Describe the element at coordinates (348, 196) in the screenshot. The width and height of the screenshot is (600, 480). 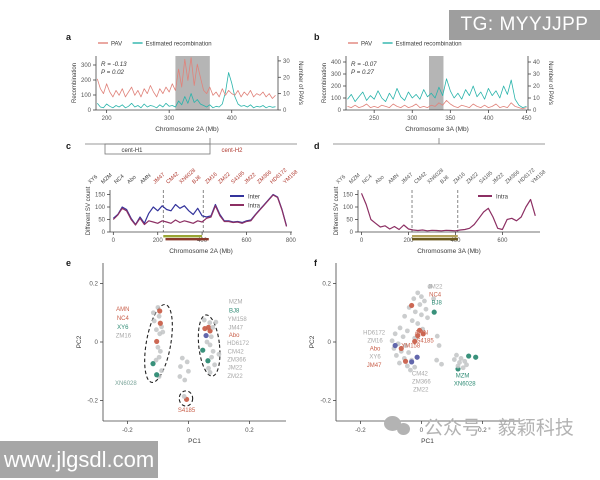
I see `svg-text: 150` at that location.